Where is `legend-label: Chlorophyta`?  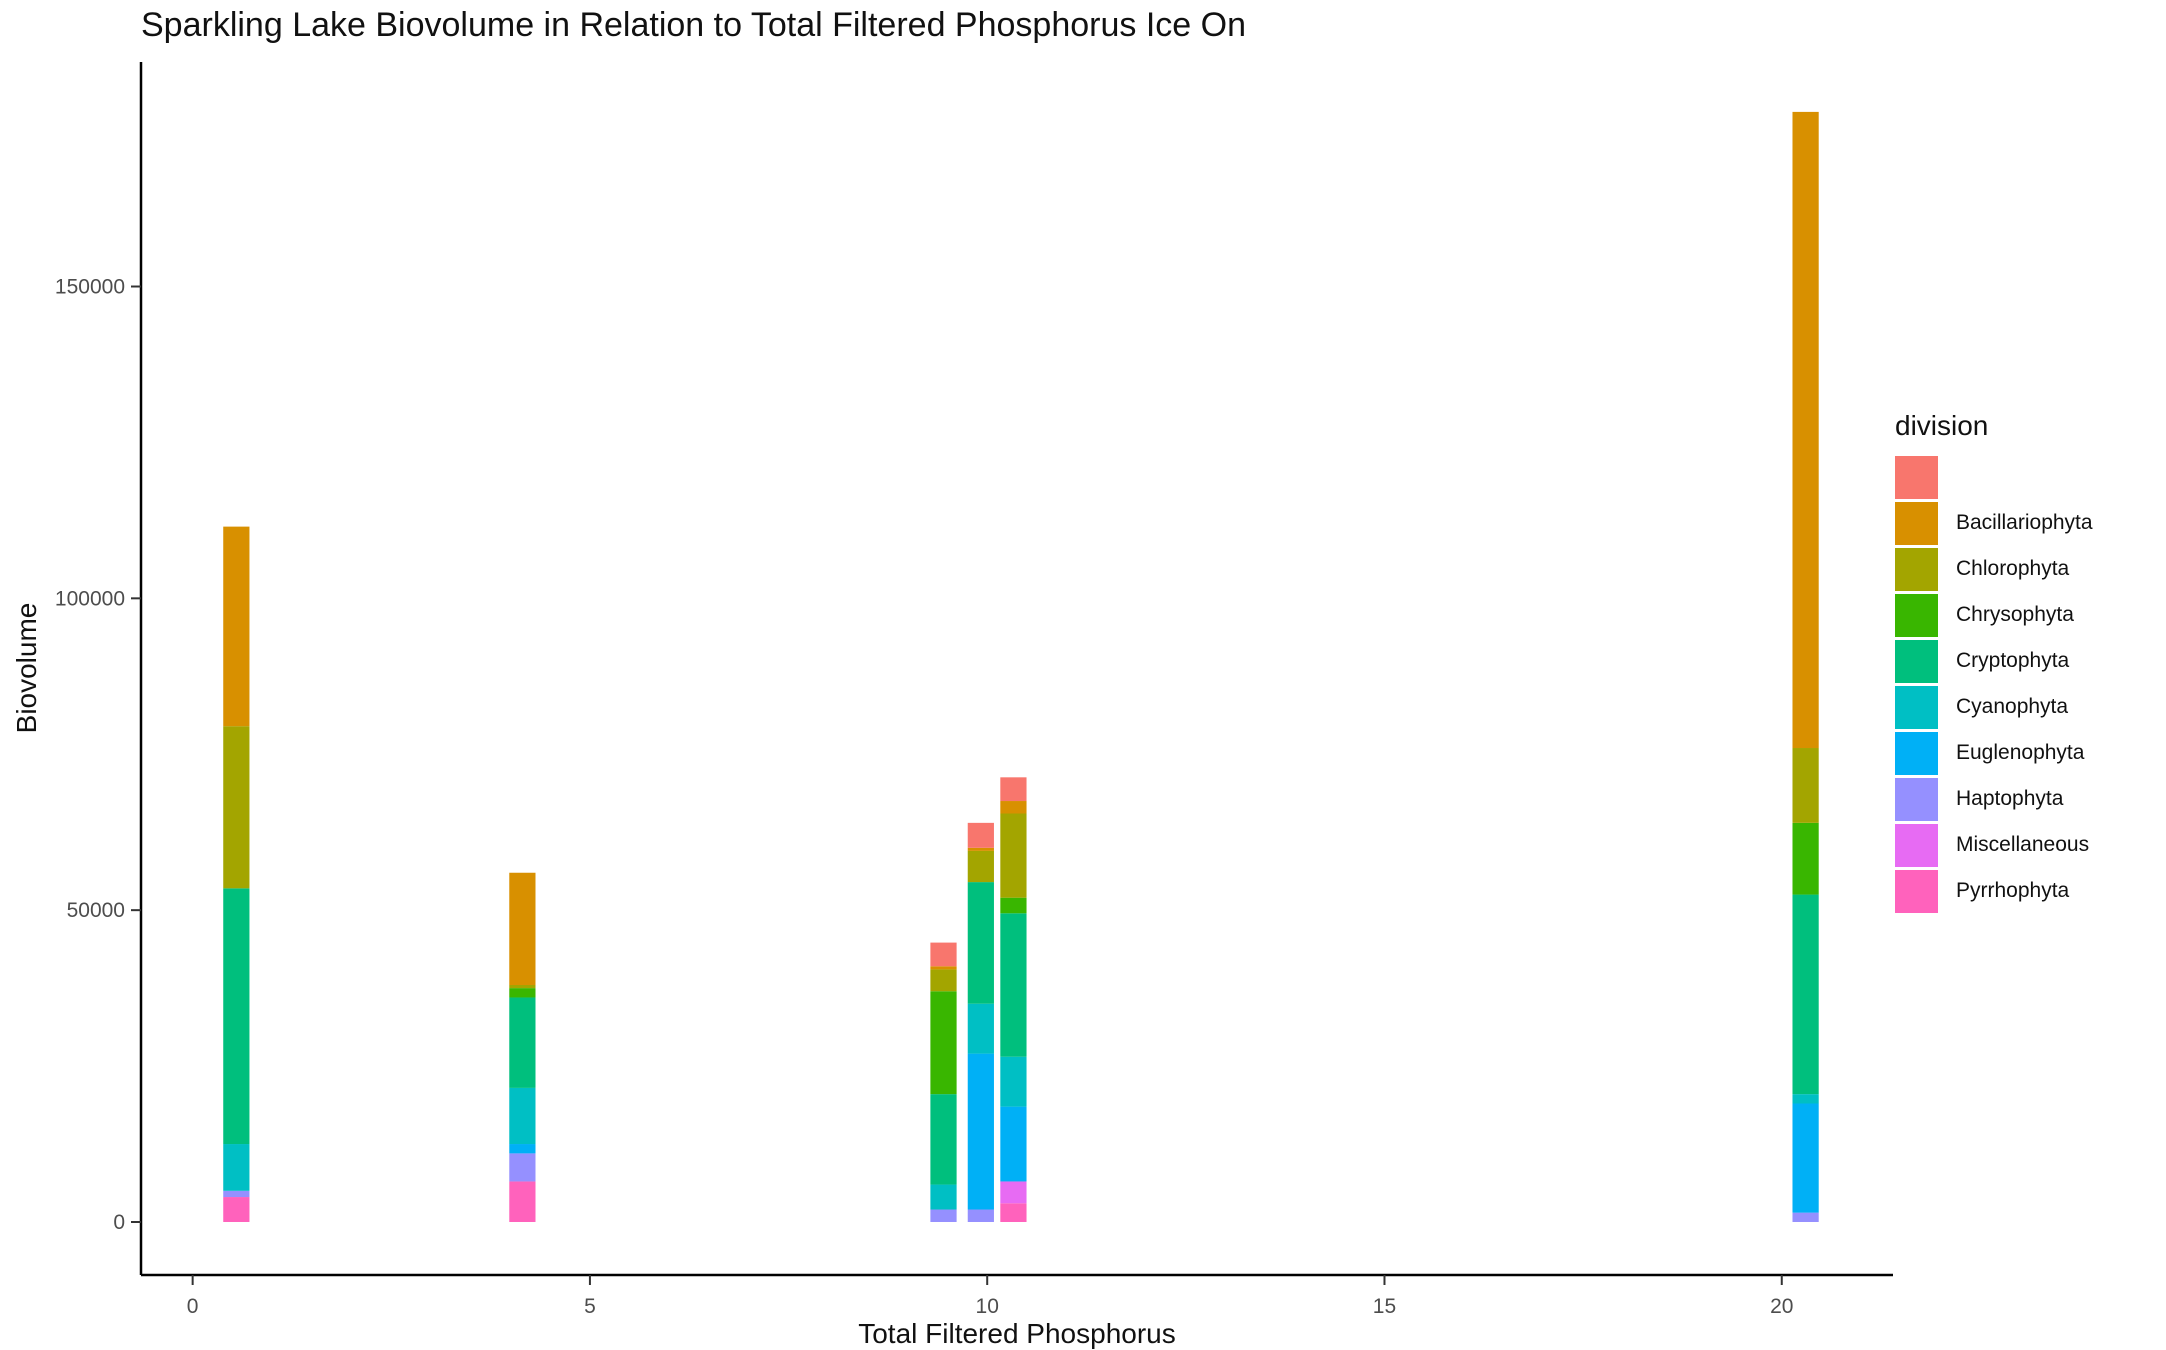 legend-label: Chlorophyta is located at coordinates (2013, 568).